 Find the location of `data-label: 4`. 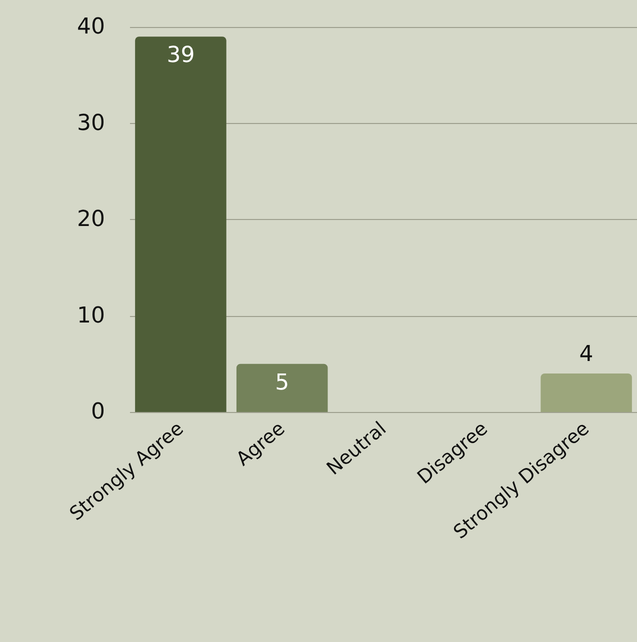

data-label: 4 is located at coordinates (586, 354).